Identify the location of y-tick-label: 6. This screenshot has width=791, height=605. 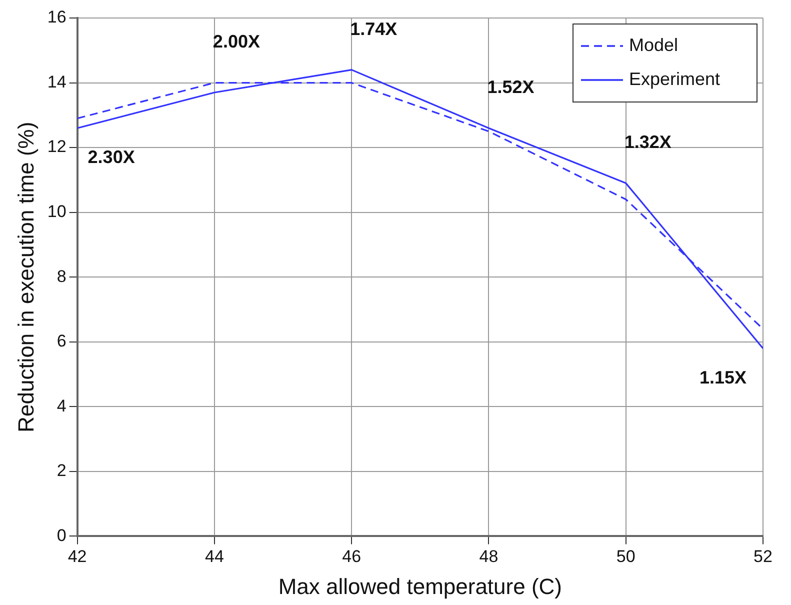
(61, 341).